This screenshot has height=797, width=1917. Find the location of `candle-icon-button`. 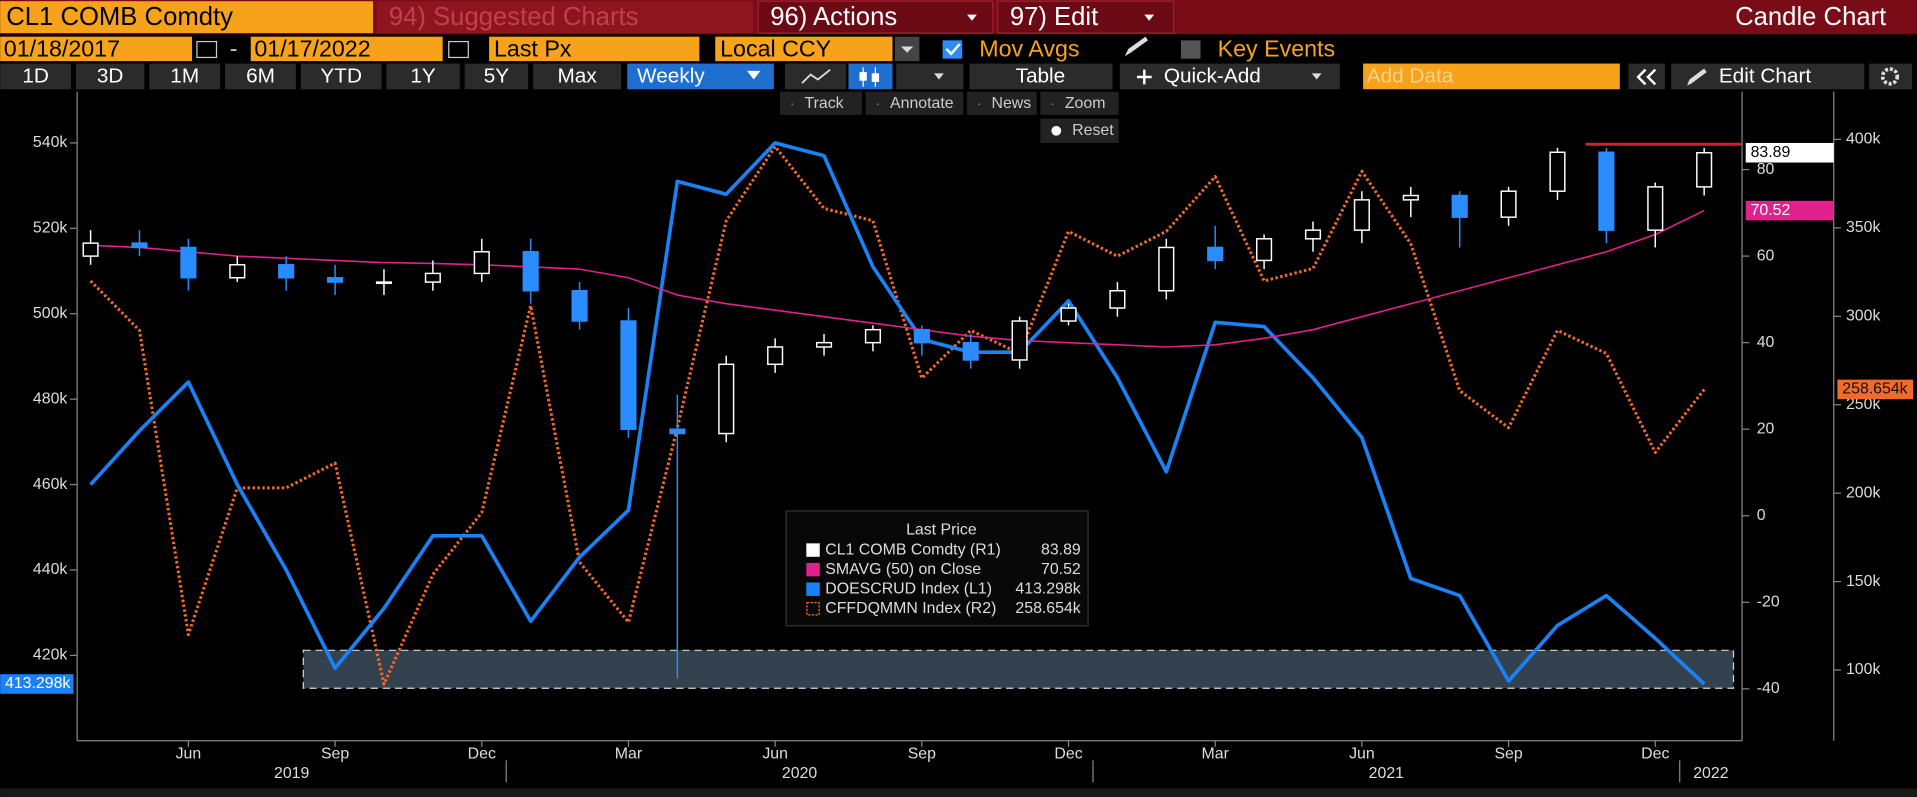

candle-icon-button is located at coordinates (870, 76).